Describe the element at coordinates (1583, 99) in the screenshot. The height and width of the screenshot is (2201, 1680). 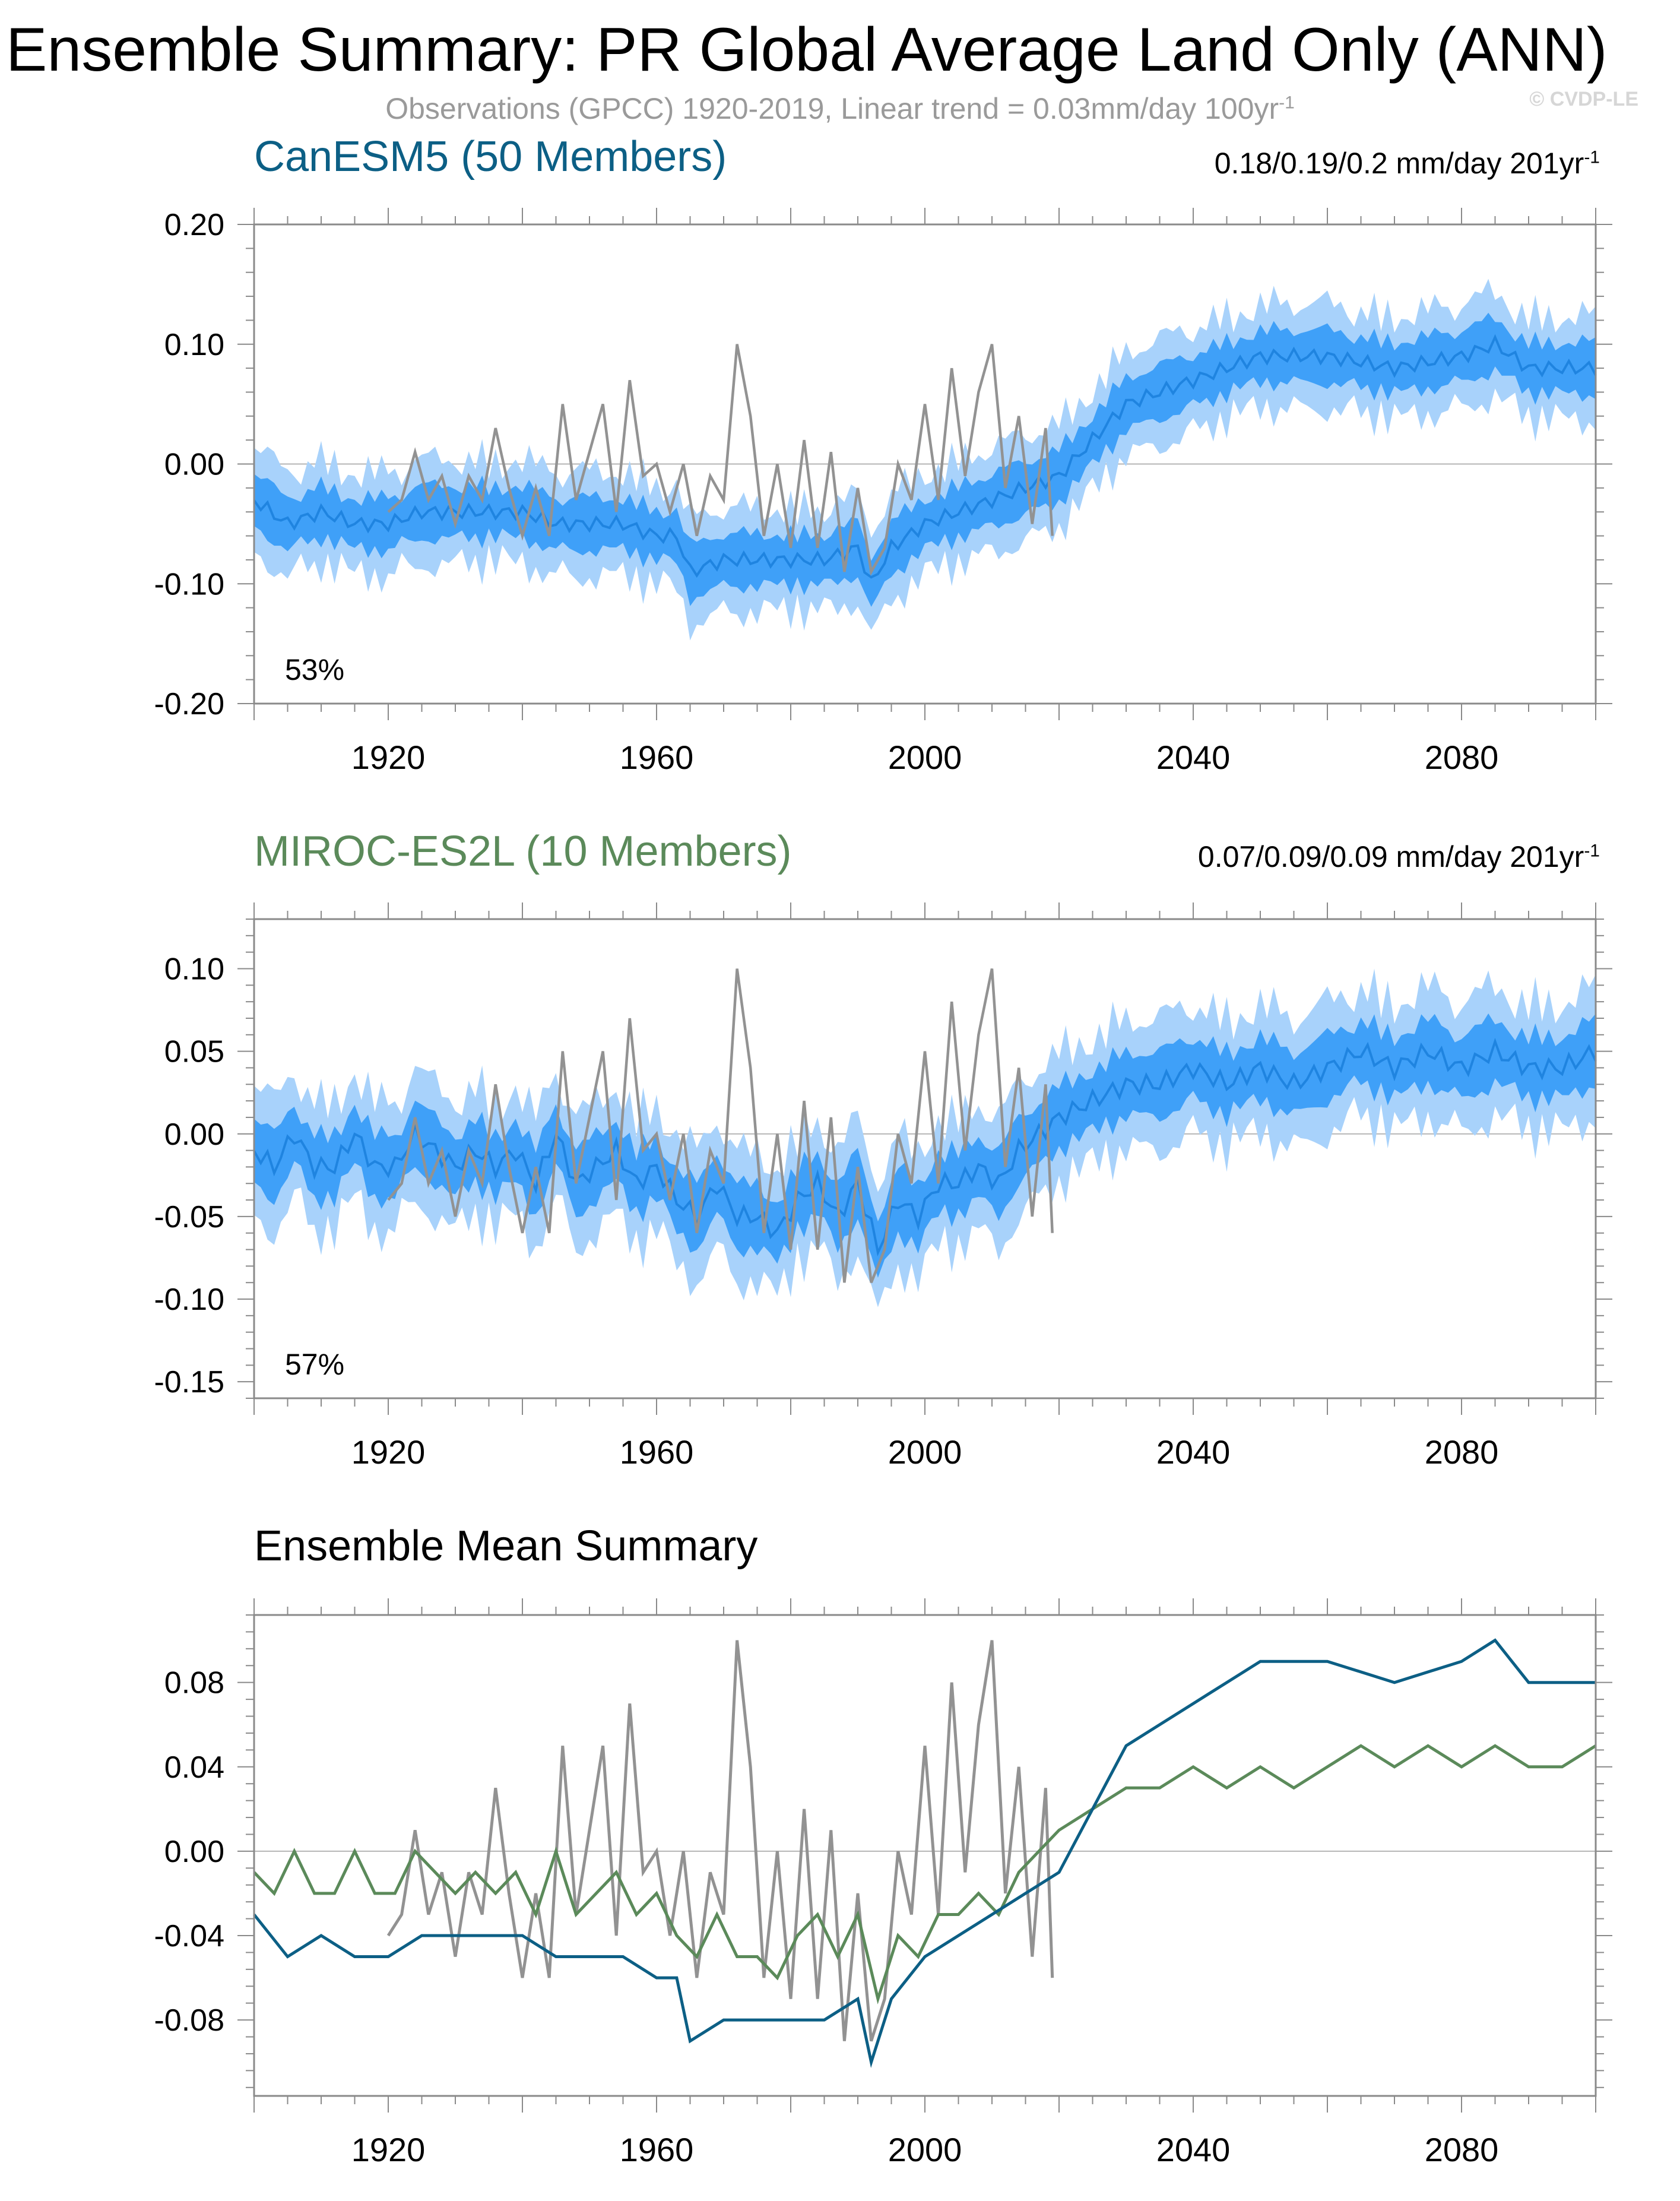
I see `copyright-label: © CVDP-LE` at that location.